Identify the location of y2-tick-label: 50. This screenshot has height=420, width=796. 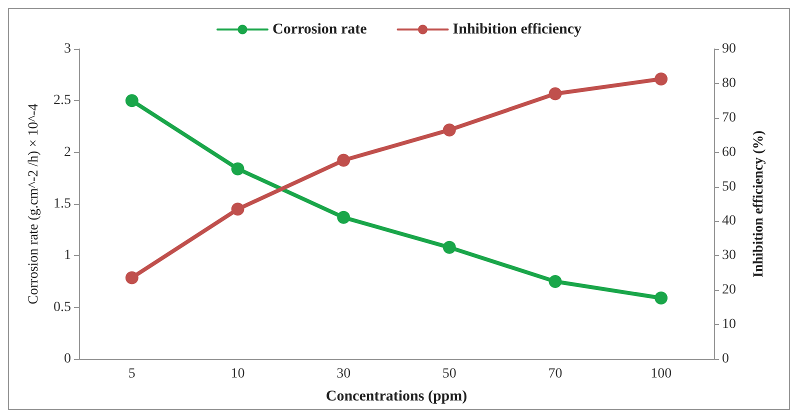
(729, 186).